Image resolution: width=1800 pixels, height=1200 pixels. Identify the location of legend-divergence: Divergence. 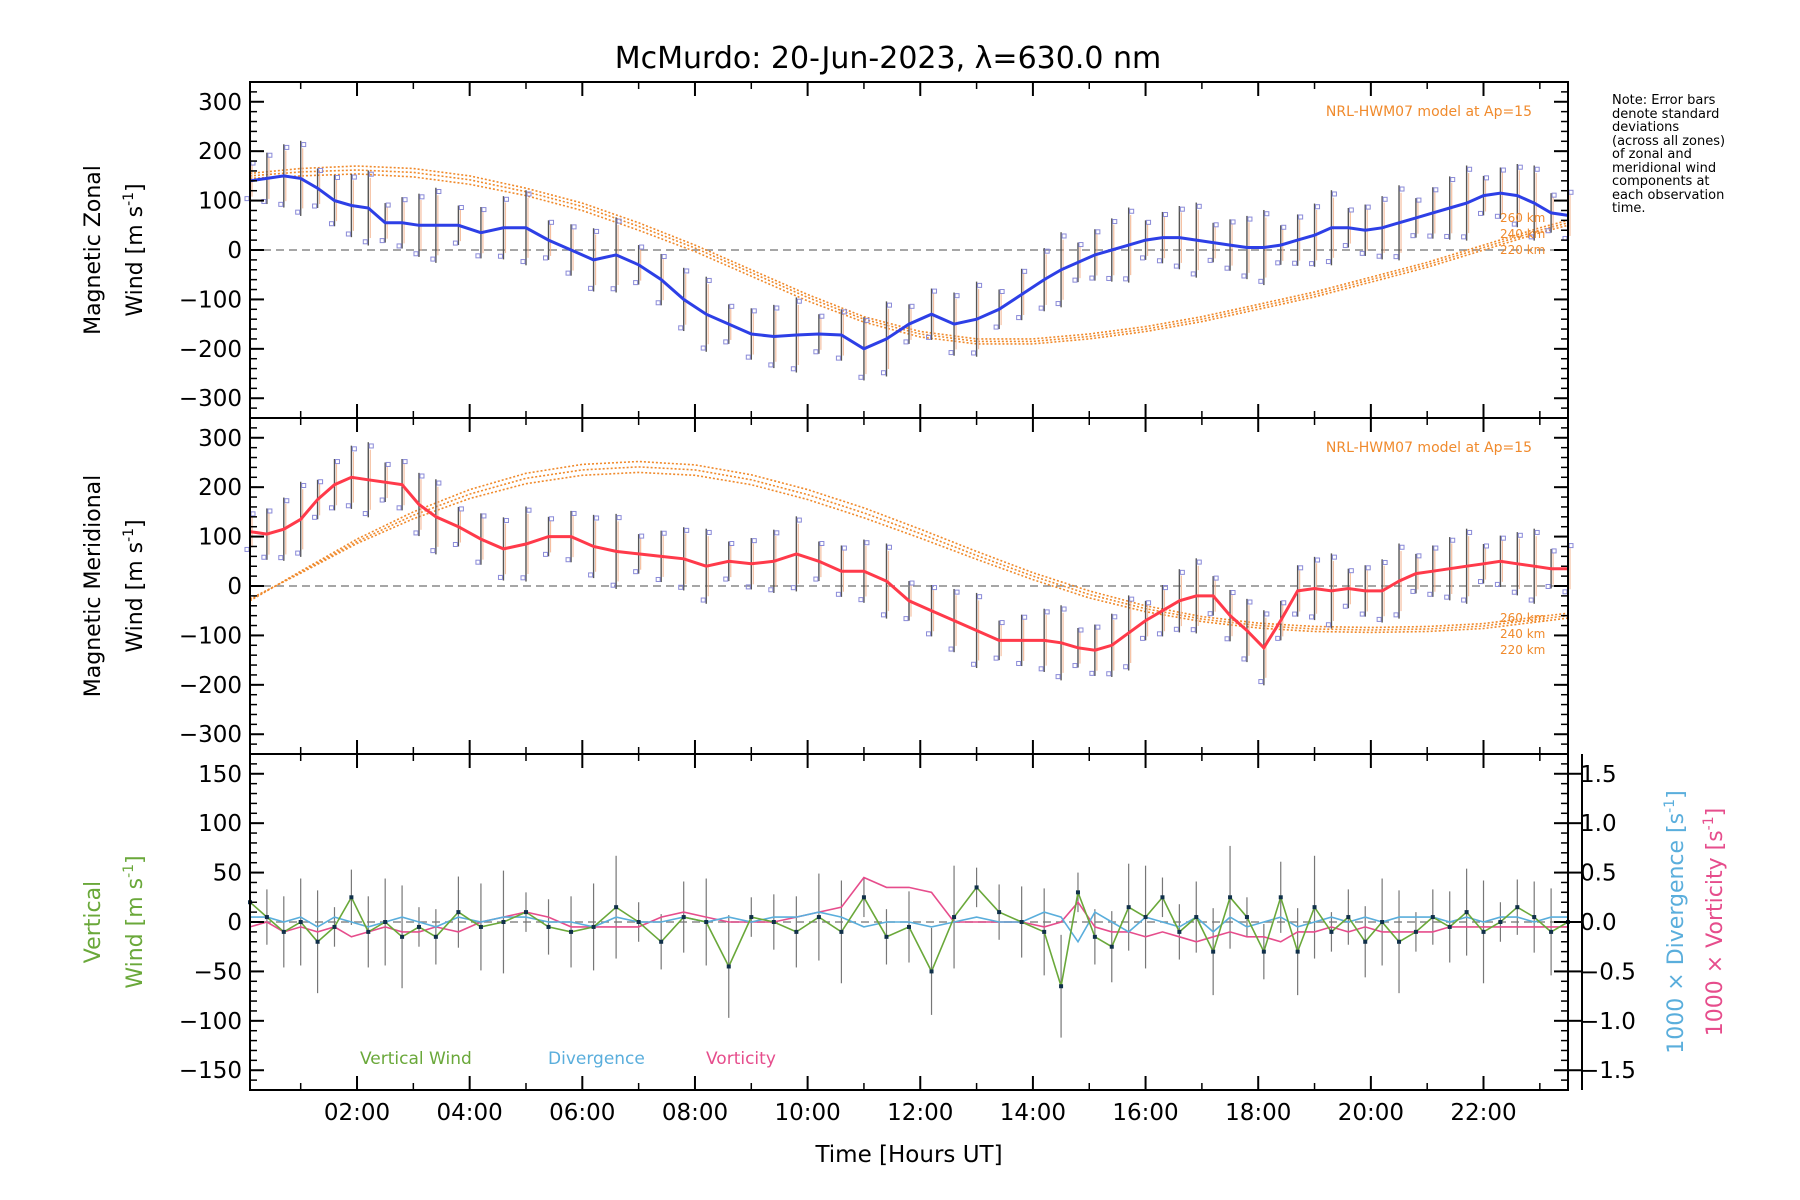
(596, 1059).